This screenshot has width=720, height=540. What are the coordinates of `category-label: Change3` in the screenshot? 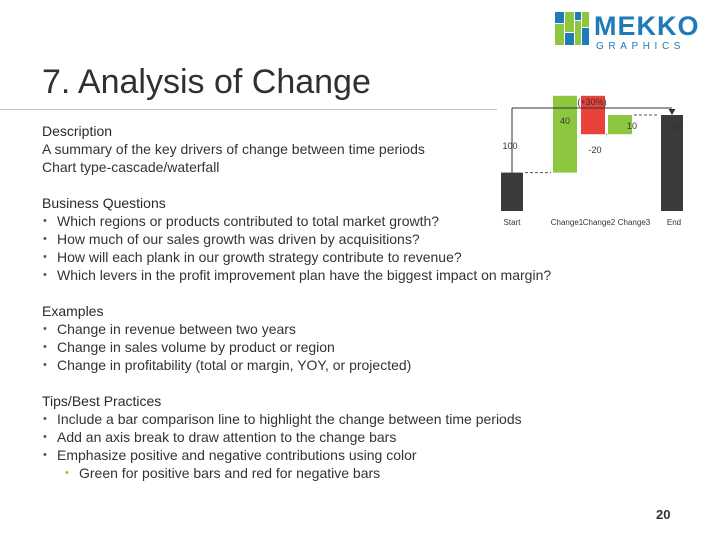 It's located at (634, 222).